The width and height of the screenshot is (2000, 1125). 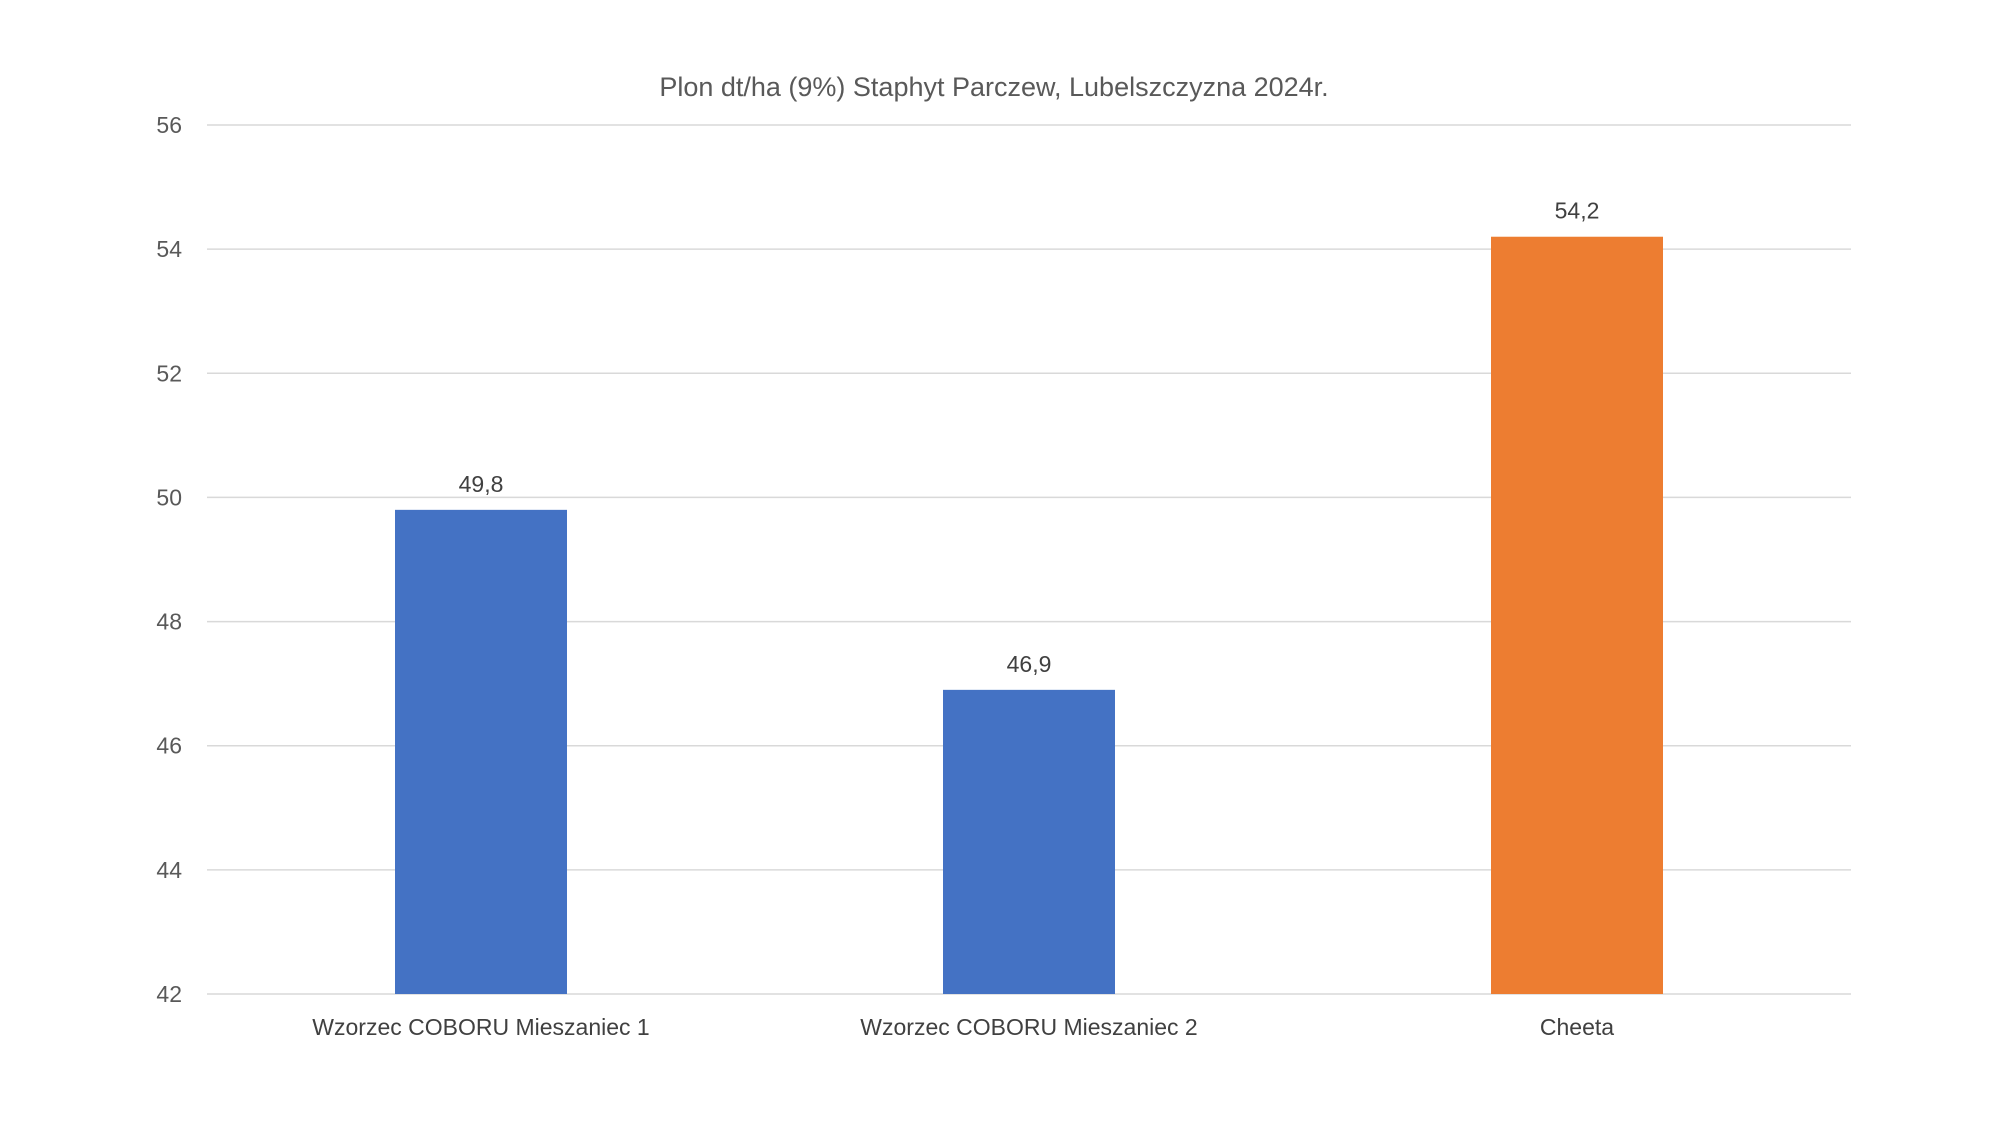 What do you see at coordinates (169, 373) in the screenshot?
I see `y-tick-label: 52` at bounding box center [169, 373].